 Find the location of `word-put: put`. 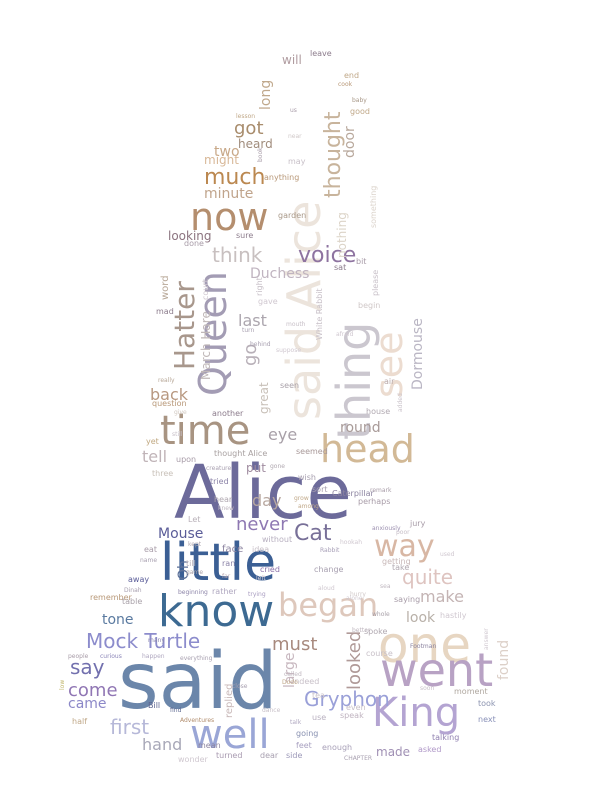

word-put: put is located at coordinates (256, 468).